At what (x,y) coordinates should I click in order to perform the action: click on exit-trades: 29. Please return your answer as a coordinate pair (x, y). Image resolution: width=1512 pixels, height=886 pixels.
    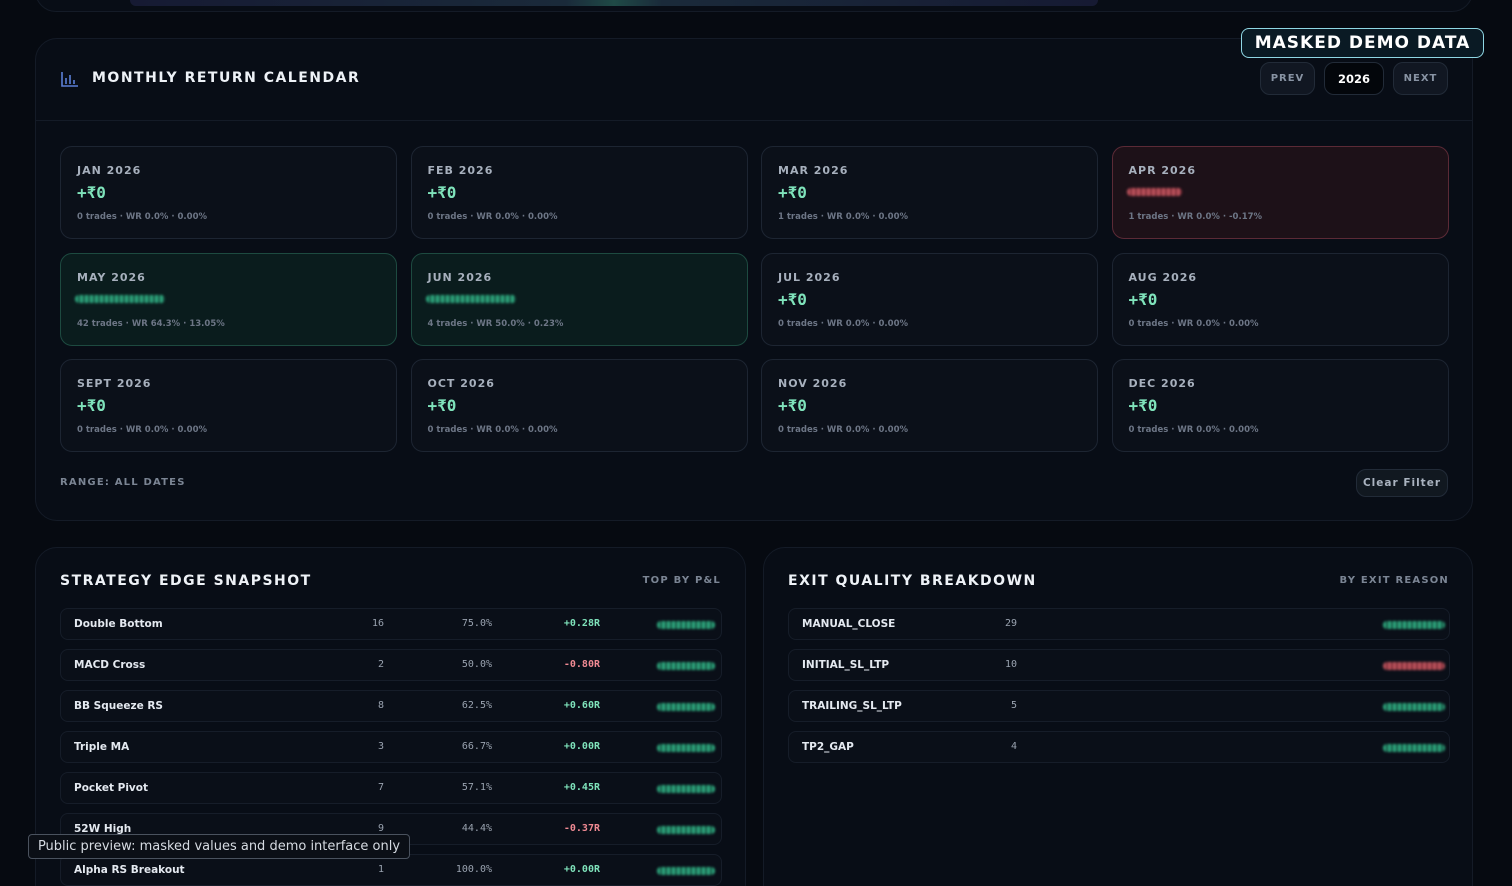
    Looking at the image, I should click on (1010, 623).